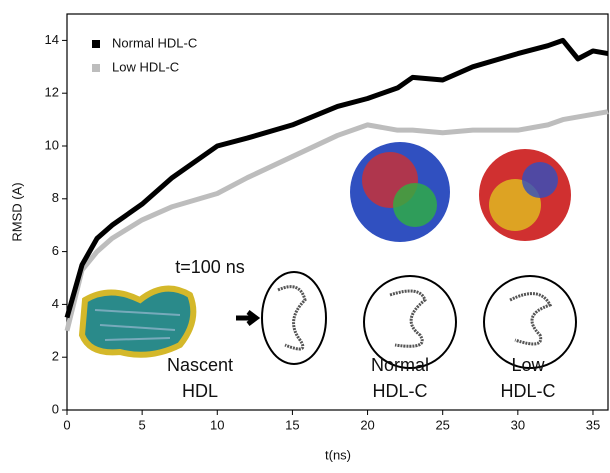 This screenshot has height=473, width=610. What do you see at coordinates (210, 267) in the screenshot?
I see `annotation: t=100 ns` at bounding box center [210, 267].